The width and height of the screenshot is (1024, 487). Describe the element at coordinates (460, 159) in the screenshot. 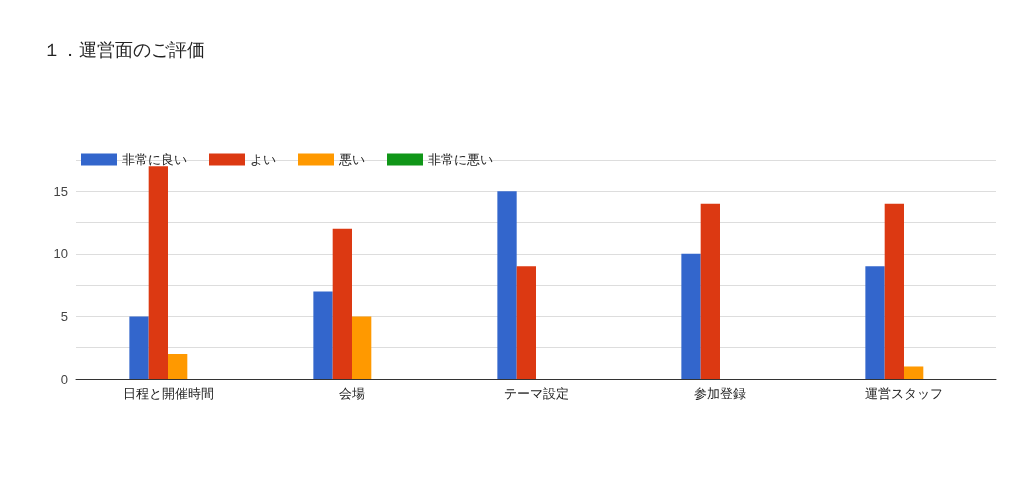

I see `legend-label: 非常に悪い` at that location.